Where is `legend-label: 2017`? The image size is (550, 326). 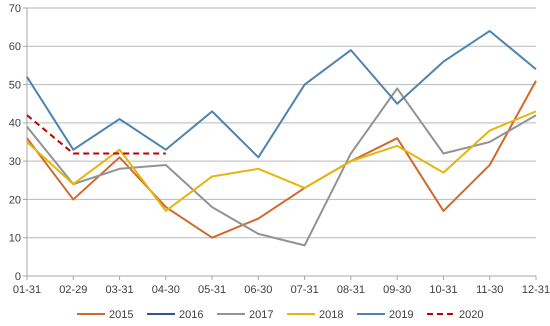 legend-label: 2017 is located at coordinates (261, 314).